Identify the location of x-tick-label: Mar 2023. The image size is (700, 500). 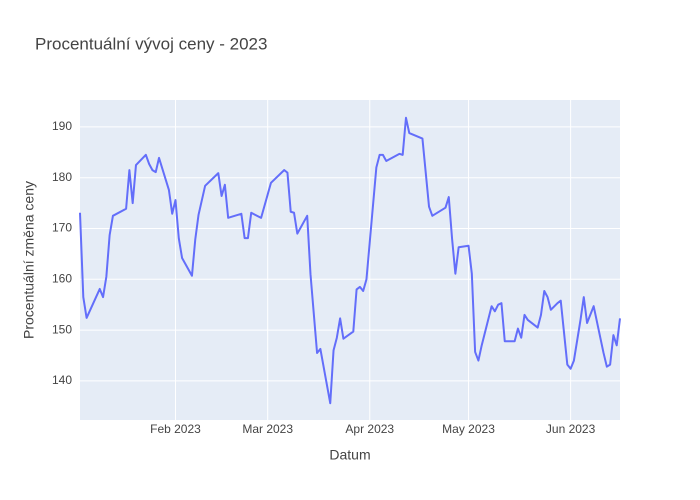
(267, 429).